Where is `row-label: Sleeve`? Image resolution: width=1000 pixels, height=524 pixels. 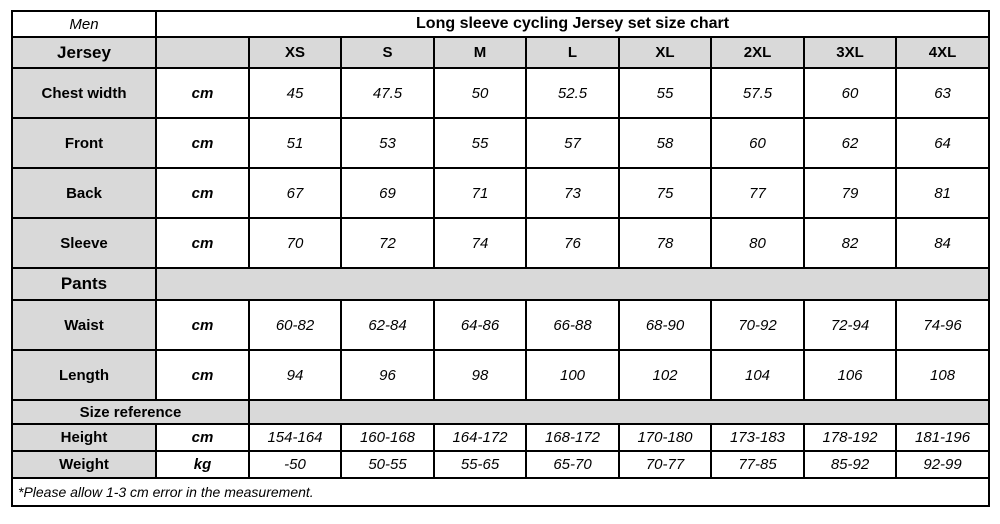
row-label: Sleeve is located at coordinates (84, 243).